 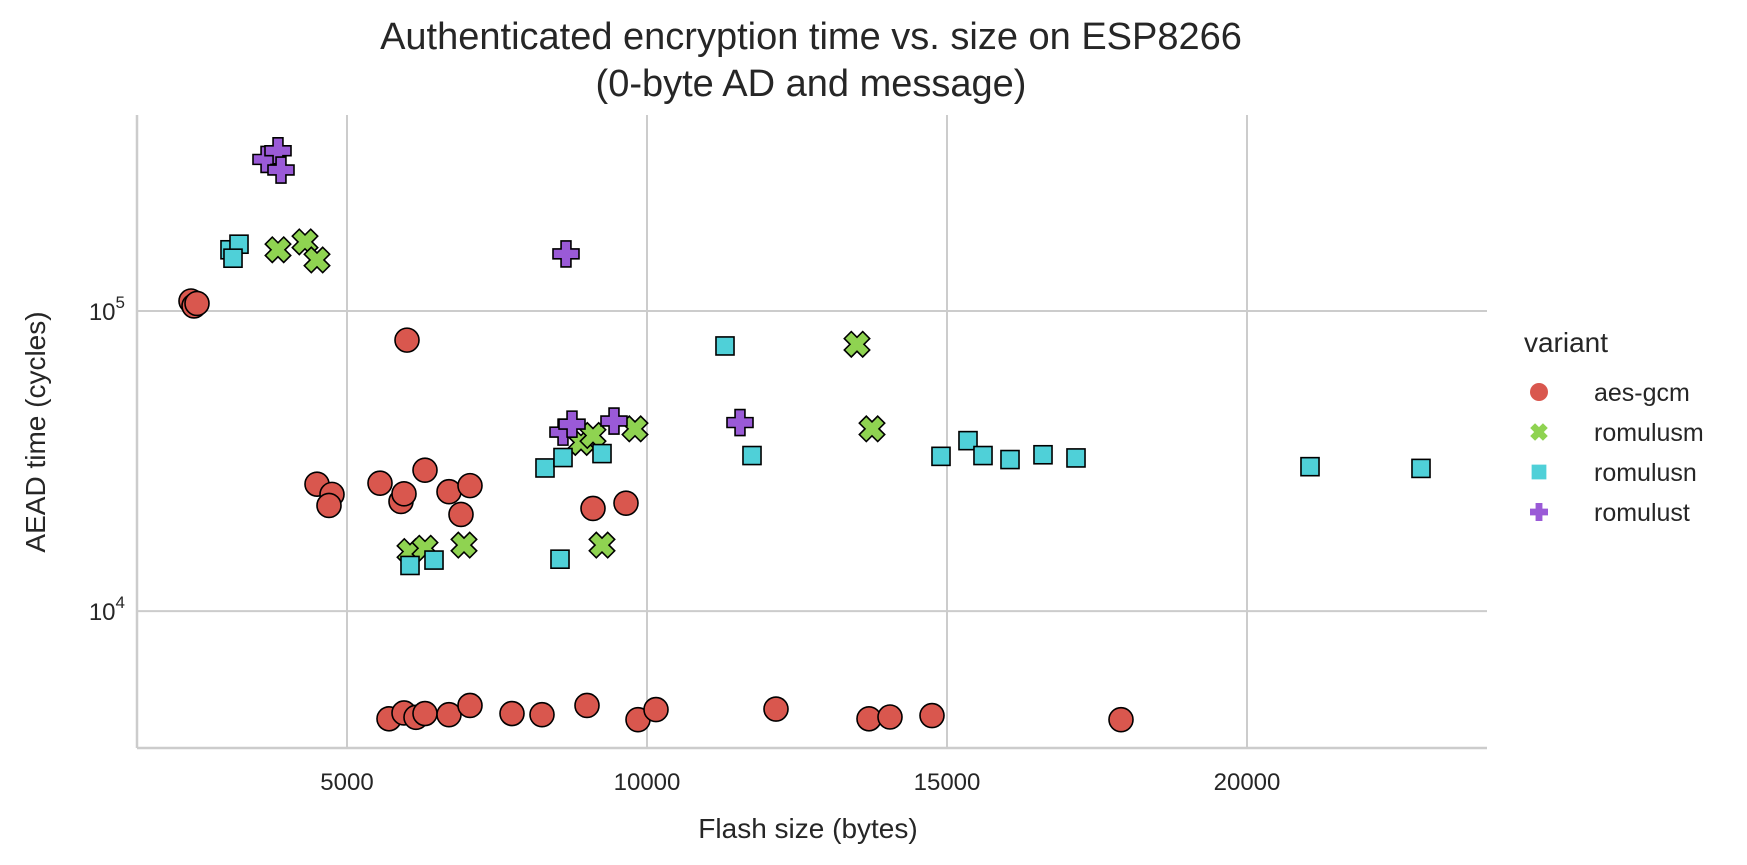 I want to click on legend-label: romulusn, so click(x=1645, y=473).